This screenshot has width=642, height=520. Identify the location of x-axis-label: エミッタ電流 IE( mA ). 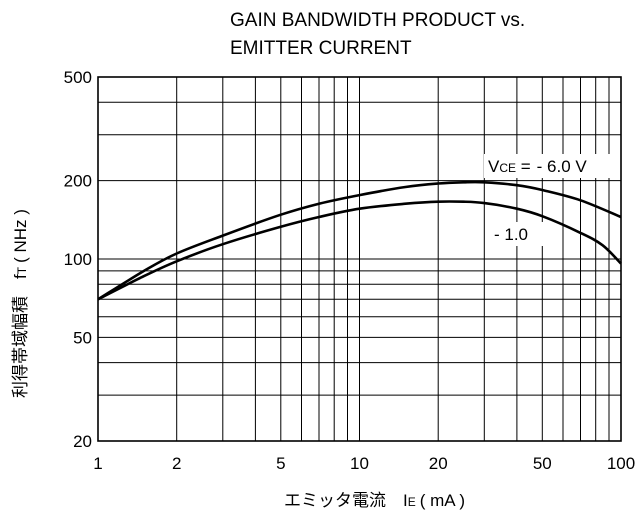
(374, 500).